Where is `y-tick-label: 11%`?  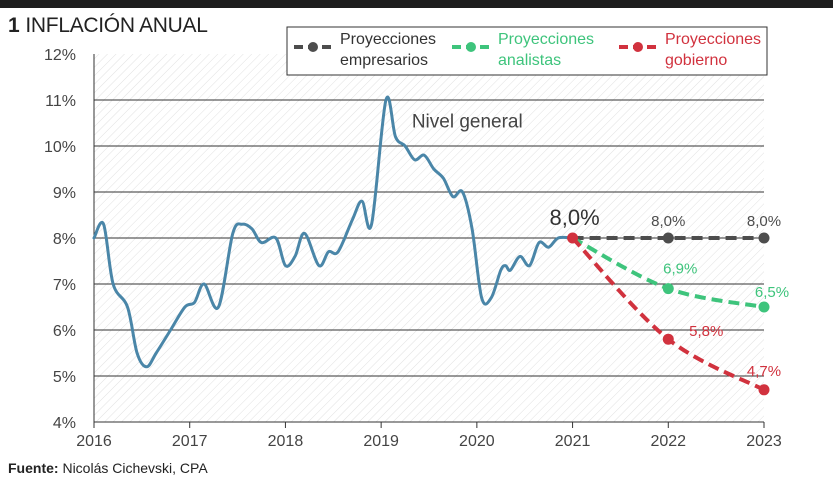
y-tick-label: 11% is located at coordinates (60, 101).